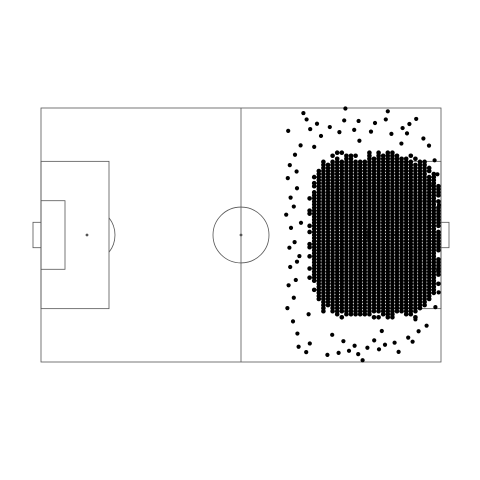  I want to click on dense-point-cluster, so click(374, 235).